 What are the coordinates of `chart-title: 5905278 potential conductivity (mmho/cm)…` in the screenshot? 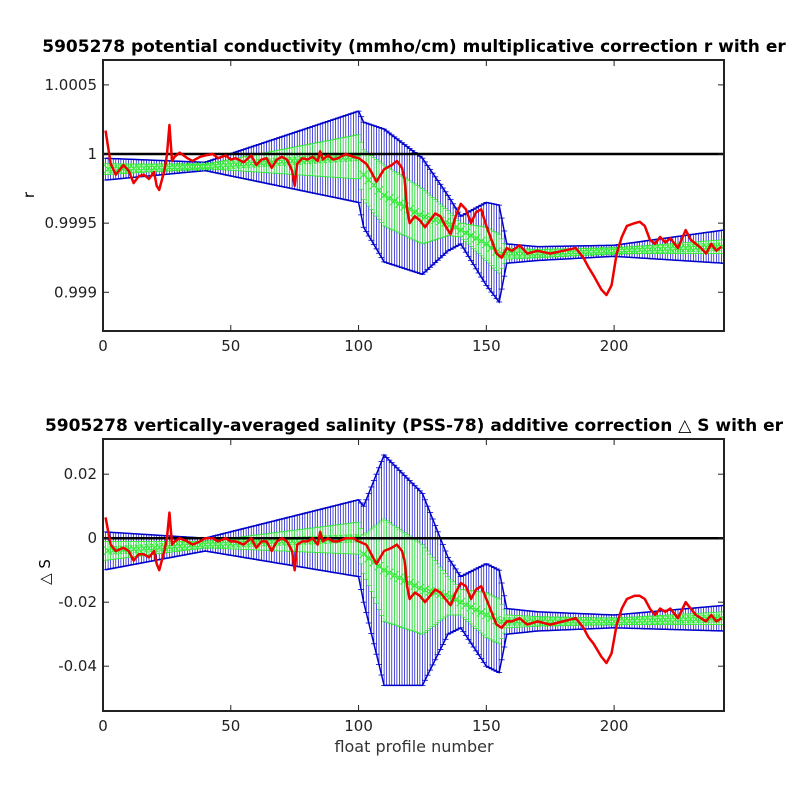 It's located at (414, 47).